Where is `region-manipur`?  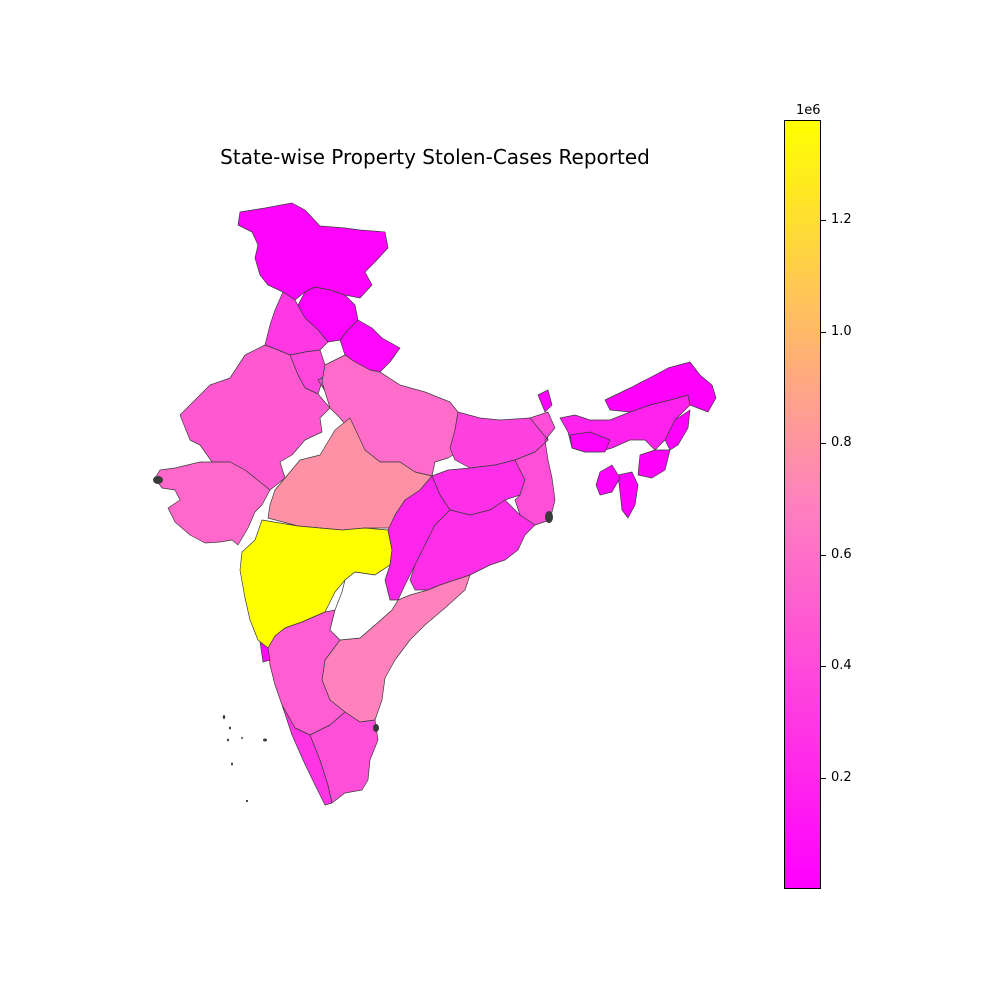 region-manipur is located at coordinates (654, 464).